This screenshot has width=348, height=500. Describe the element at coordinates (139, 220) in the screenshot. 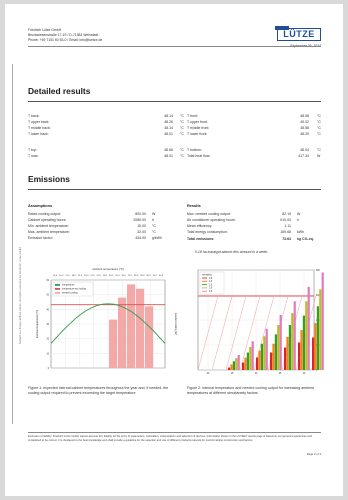

I see `row-value: 2080.00` at that location.